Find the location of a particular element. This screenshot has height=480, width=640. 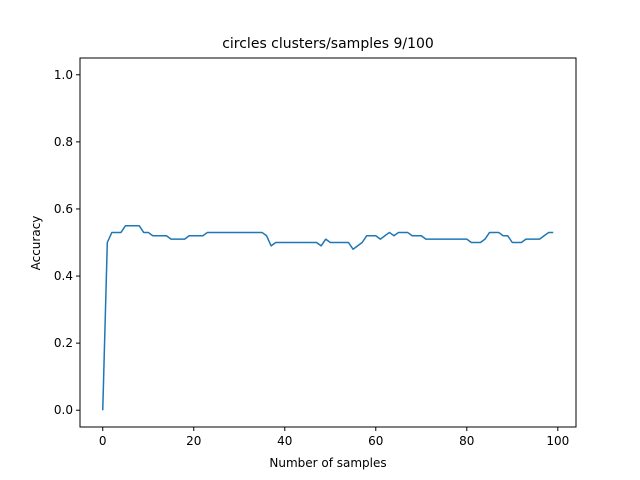

y-tick-label: 0.4 is located at coordinates (63, 276).